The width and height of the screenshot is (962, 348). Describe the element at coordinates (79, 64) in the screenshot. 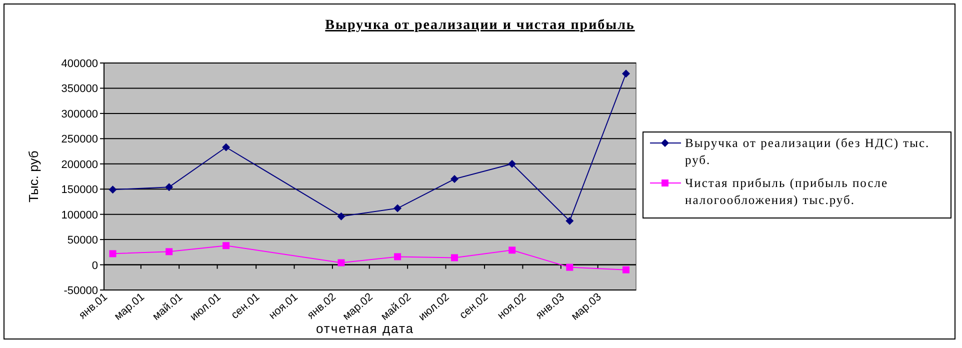

I see `y-tick-label: 400000` at that location.